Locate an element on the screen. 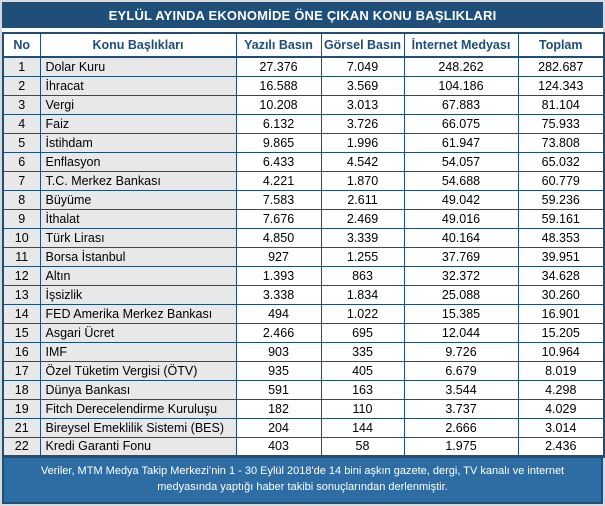 This screenshot has width=605, height=506. internet-media-cell: 3.544 is located at coordinates (461, 389).